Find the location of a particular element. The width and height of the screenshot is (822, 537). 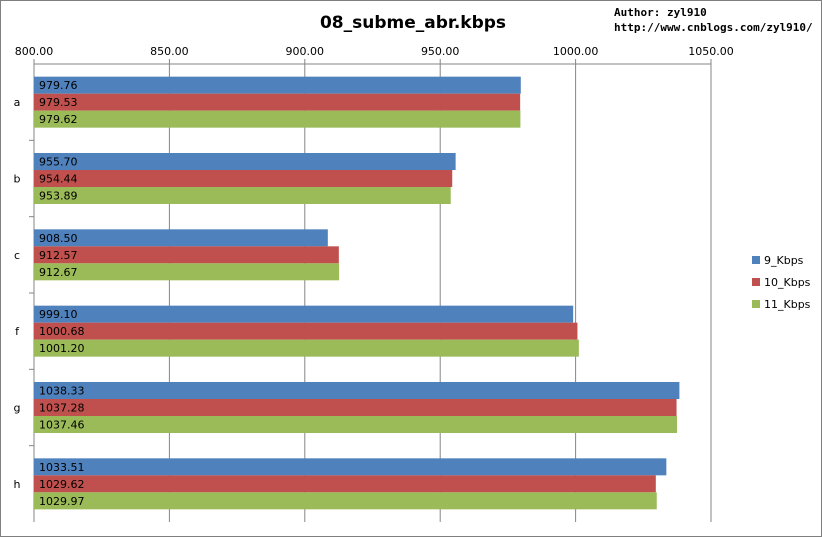

data-label: 1038.33 is located at coordinates (62, 391).